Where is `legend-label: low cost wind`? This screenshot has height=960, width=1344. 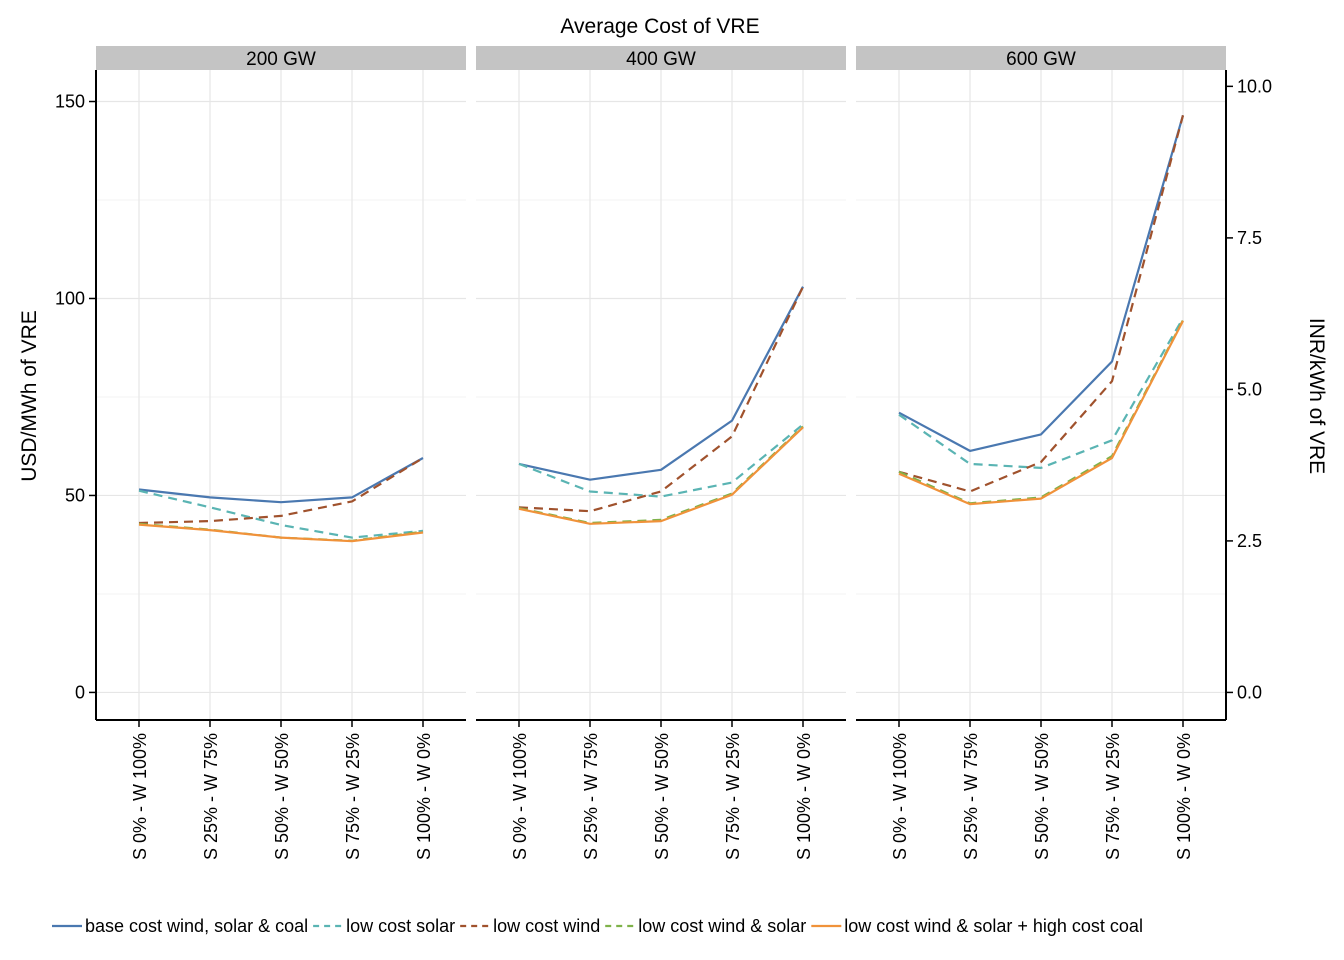
legend-label: low cost wind is located at coordinates (546, 926).